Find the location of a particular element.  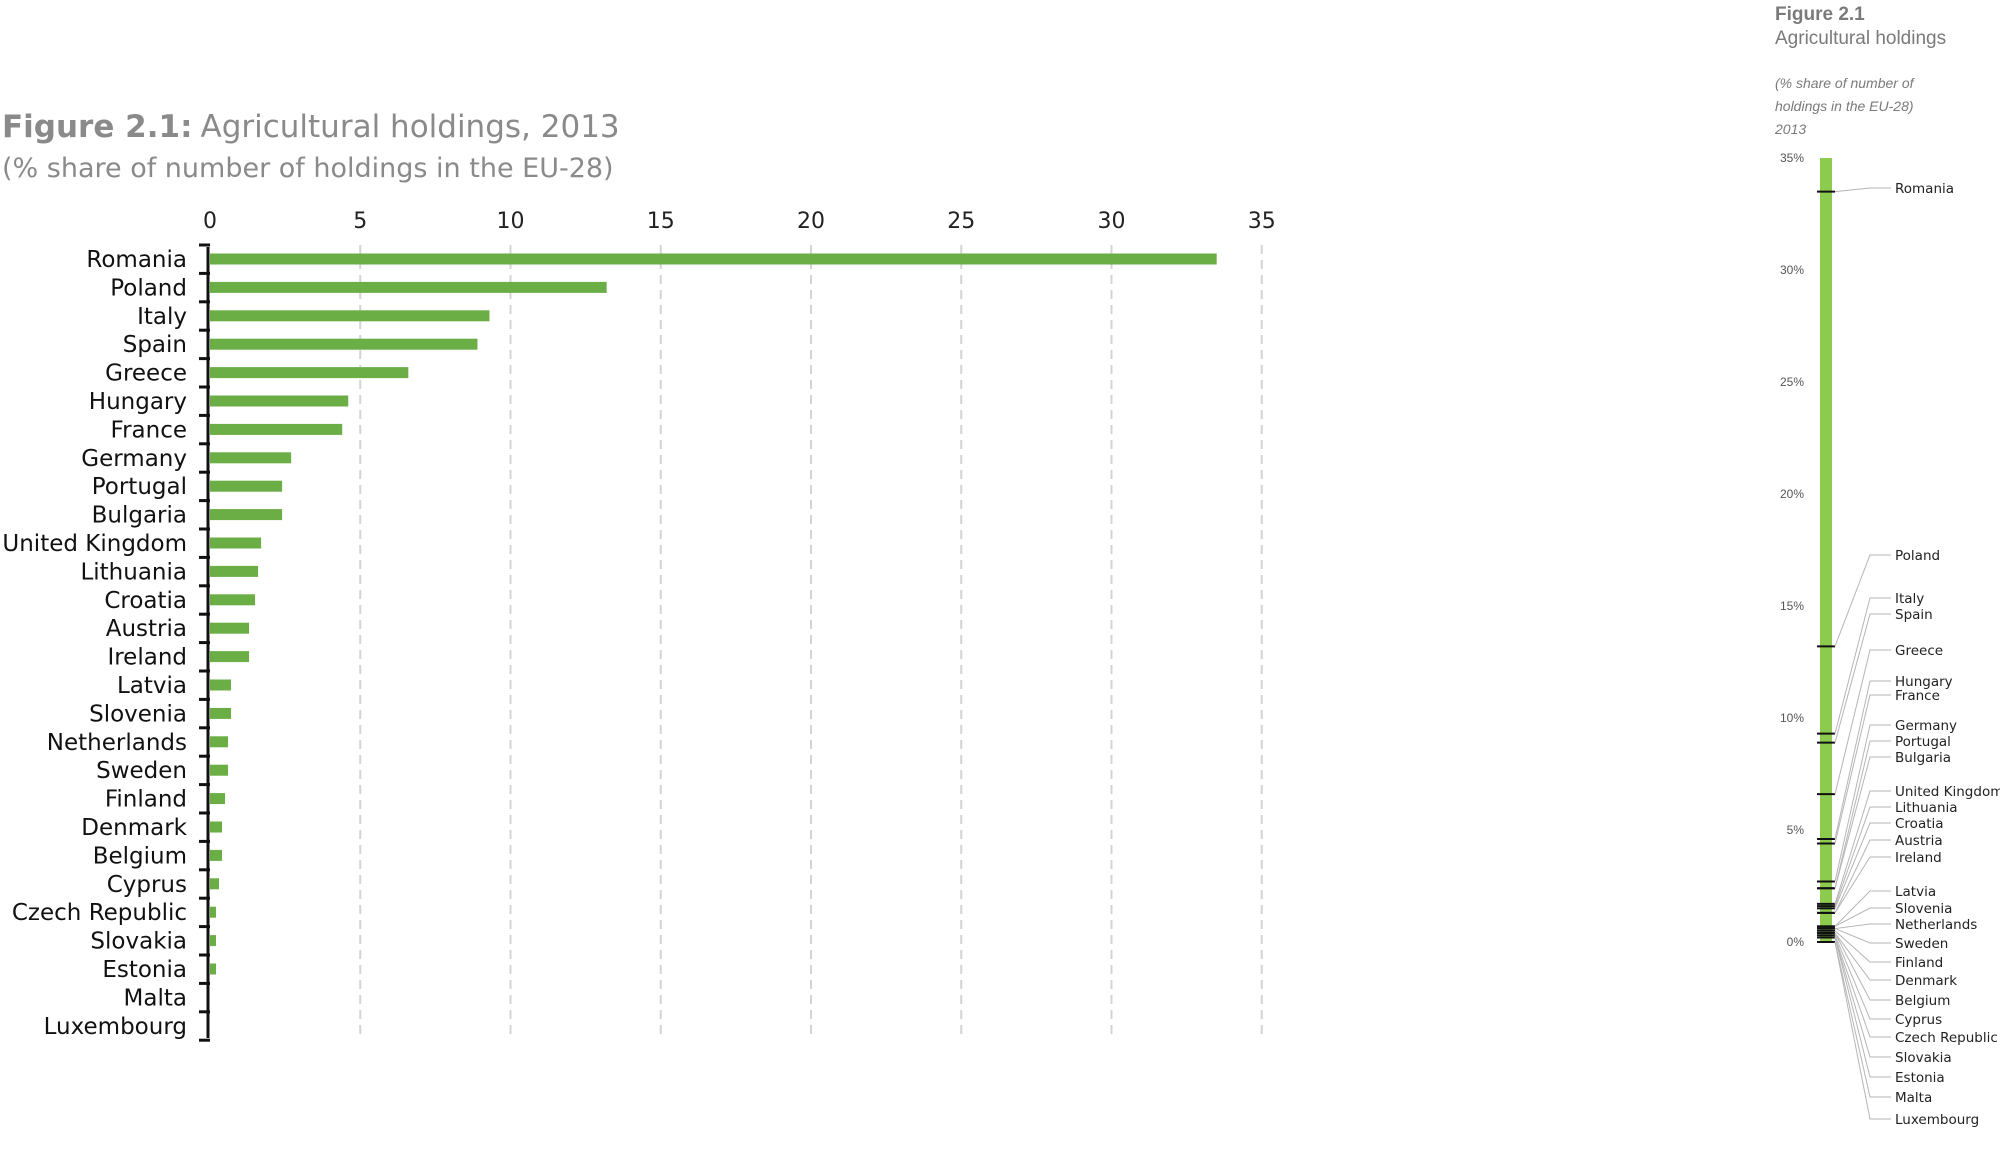

category-label: Poland is located at coordinates (148, 288).